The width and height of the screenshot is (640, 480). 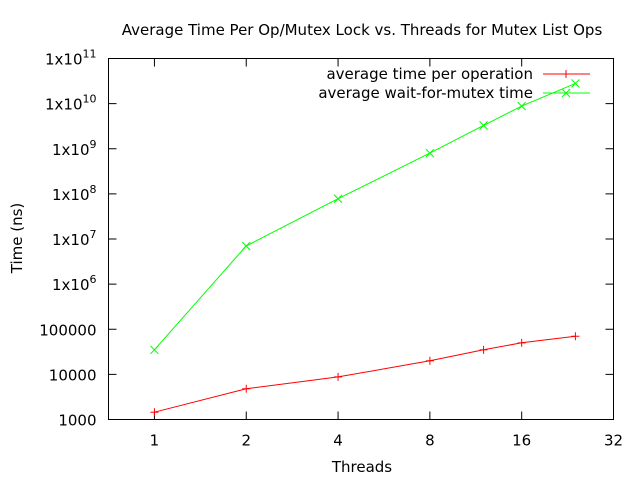 What do you see at coordinates (77, 421) in the screenshot?
I see `y-tick-label: 1000` at bounding box center [77, 421].